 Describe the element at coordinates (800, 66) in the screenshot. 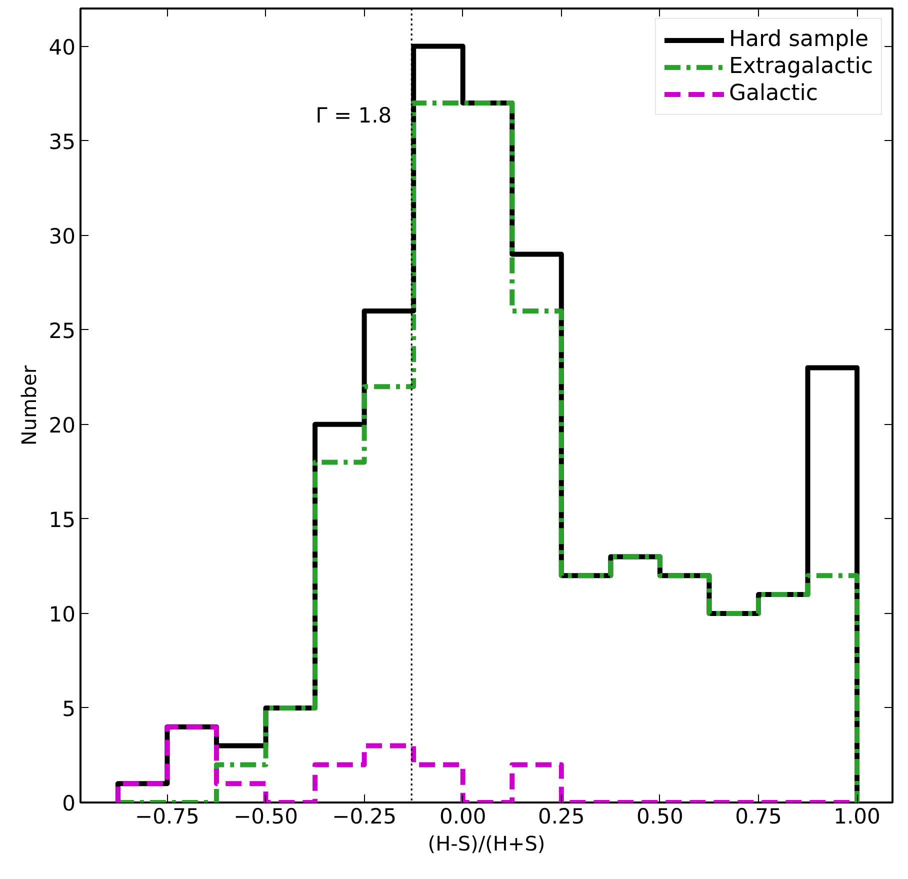

I see `legend-label: Extragalactic` at that location.